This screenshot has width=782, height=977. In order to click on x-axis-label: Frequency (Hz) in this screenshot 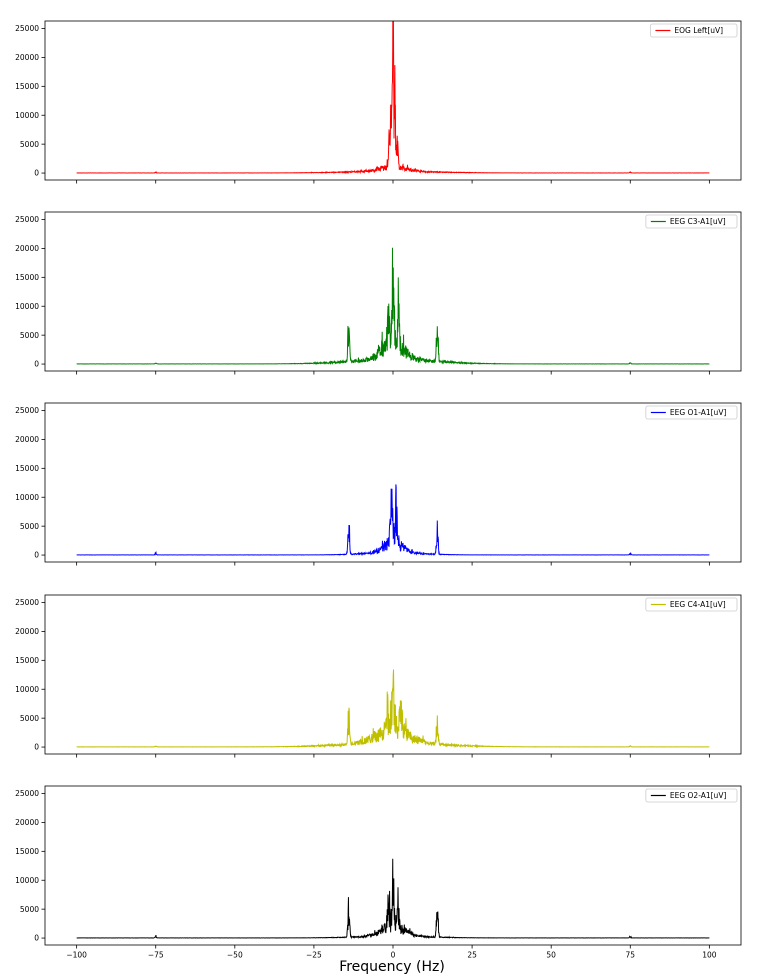, I will do `click(392, 967)`.